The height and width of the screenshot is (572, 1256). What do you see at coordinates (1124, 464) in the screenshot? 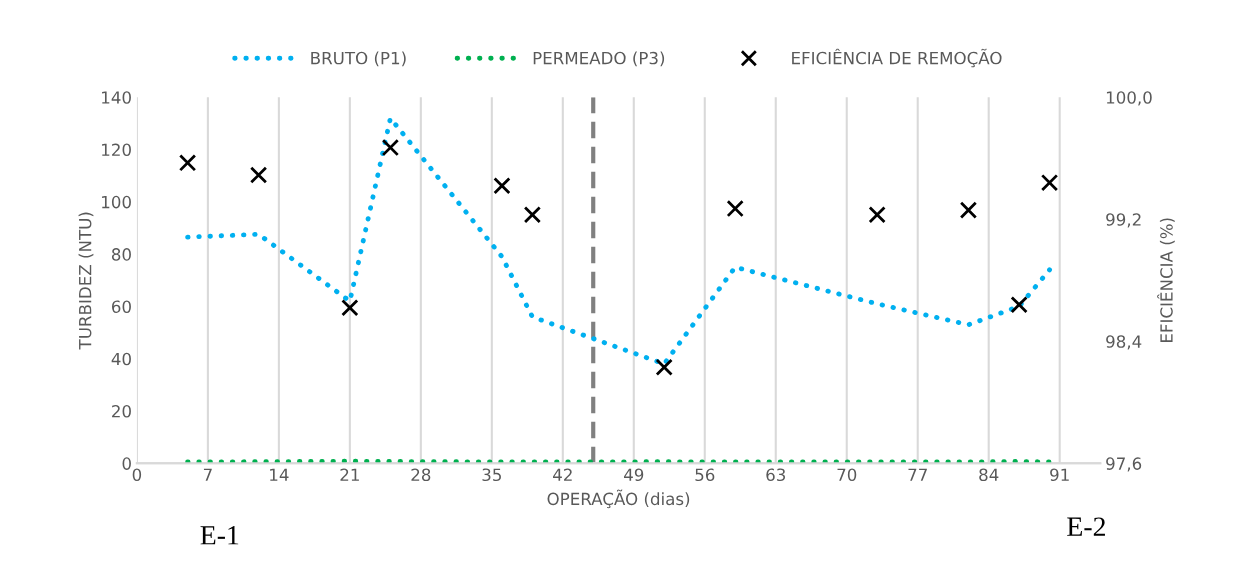
I see `y2-tick-label: 97,6` at bounding box center [1124, 464].